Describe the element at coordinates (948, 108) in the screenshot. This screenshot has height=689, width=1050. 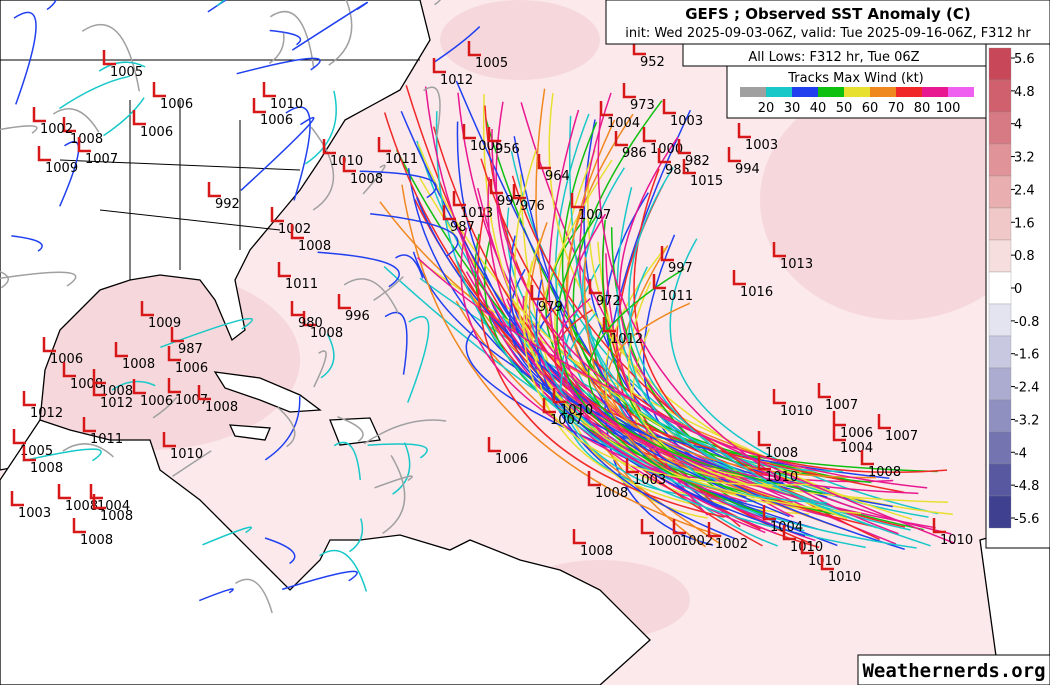
I see `wind-level: 100` at that location.